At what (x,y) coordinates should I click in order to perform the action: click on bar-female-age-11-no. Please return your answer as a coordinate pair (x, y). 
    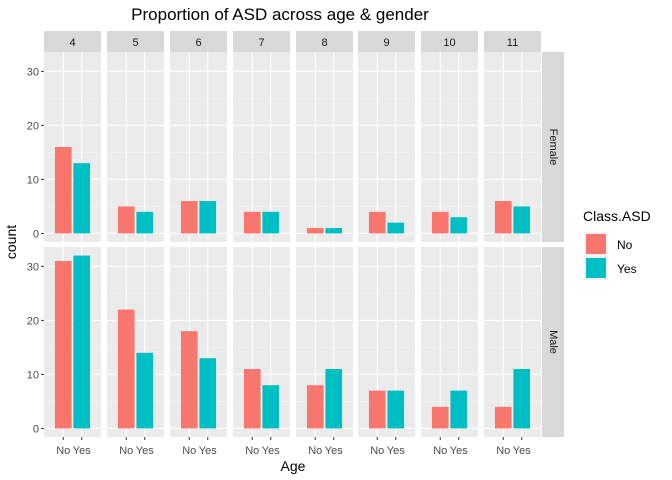
    Looking at the image, I should click on (503, 217).